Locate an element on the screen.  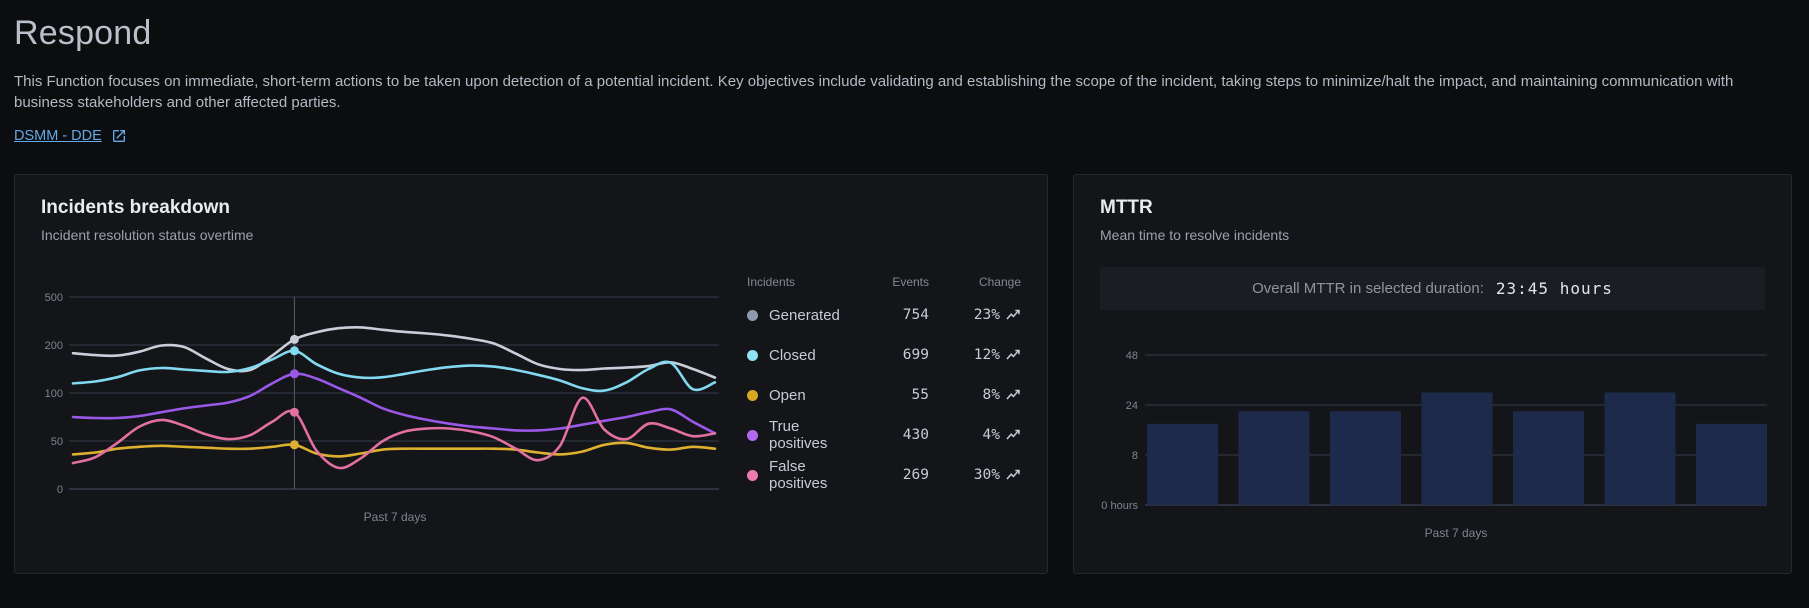
svg-text: 50 is located at coordinates (57, 442).